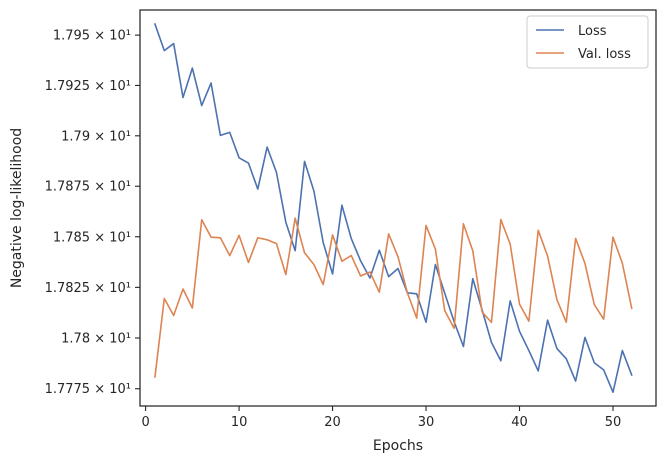  Describe the element at coordinates (239, 422) in the screenshot. I see `x-tick-label: 10` at that location.